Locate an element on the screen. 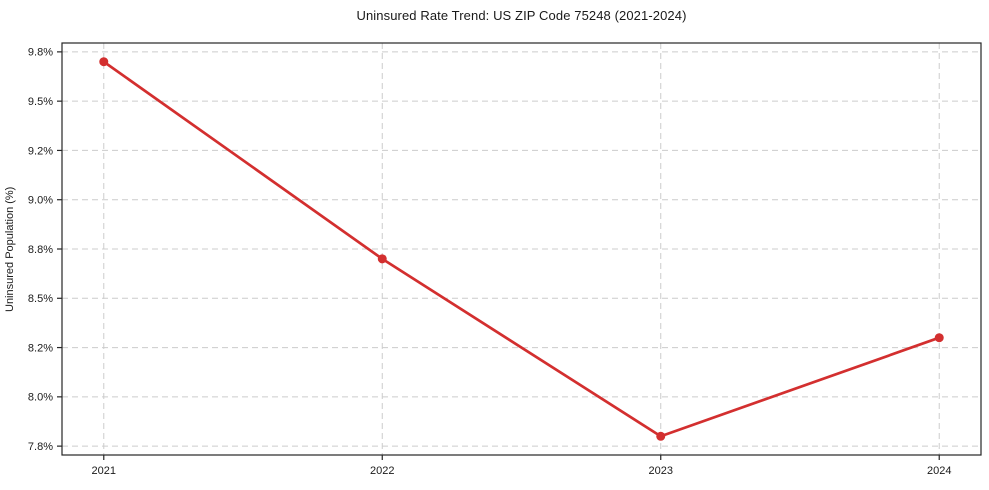 The height and width of the screenshot is (490, 989). x-tick-label: 2022 is located at coordinates (382, 471).